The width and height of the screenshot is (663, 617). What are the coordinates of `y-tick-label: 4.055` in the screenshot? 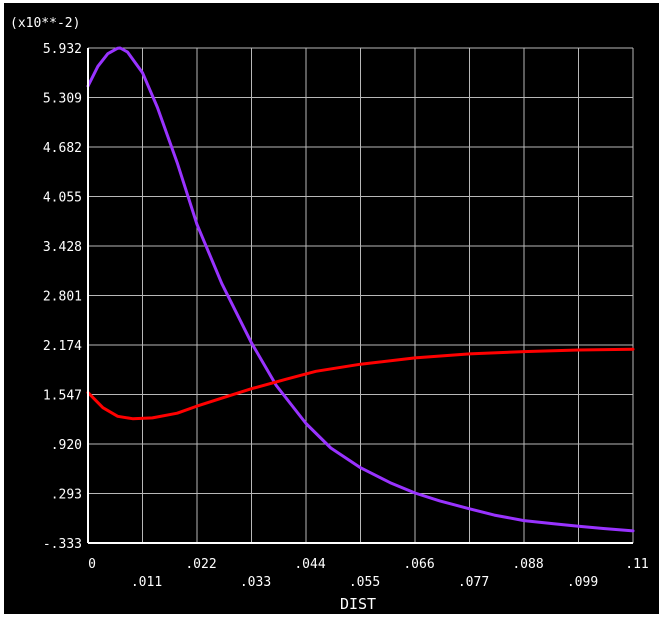 It's located at (62, 198).